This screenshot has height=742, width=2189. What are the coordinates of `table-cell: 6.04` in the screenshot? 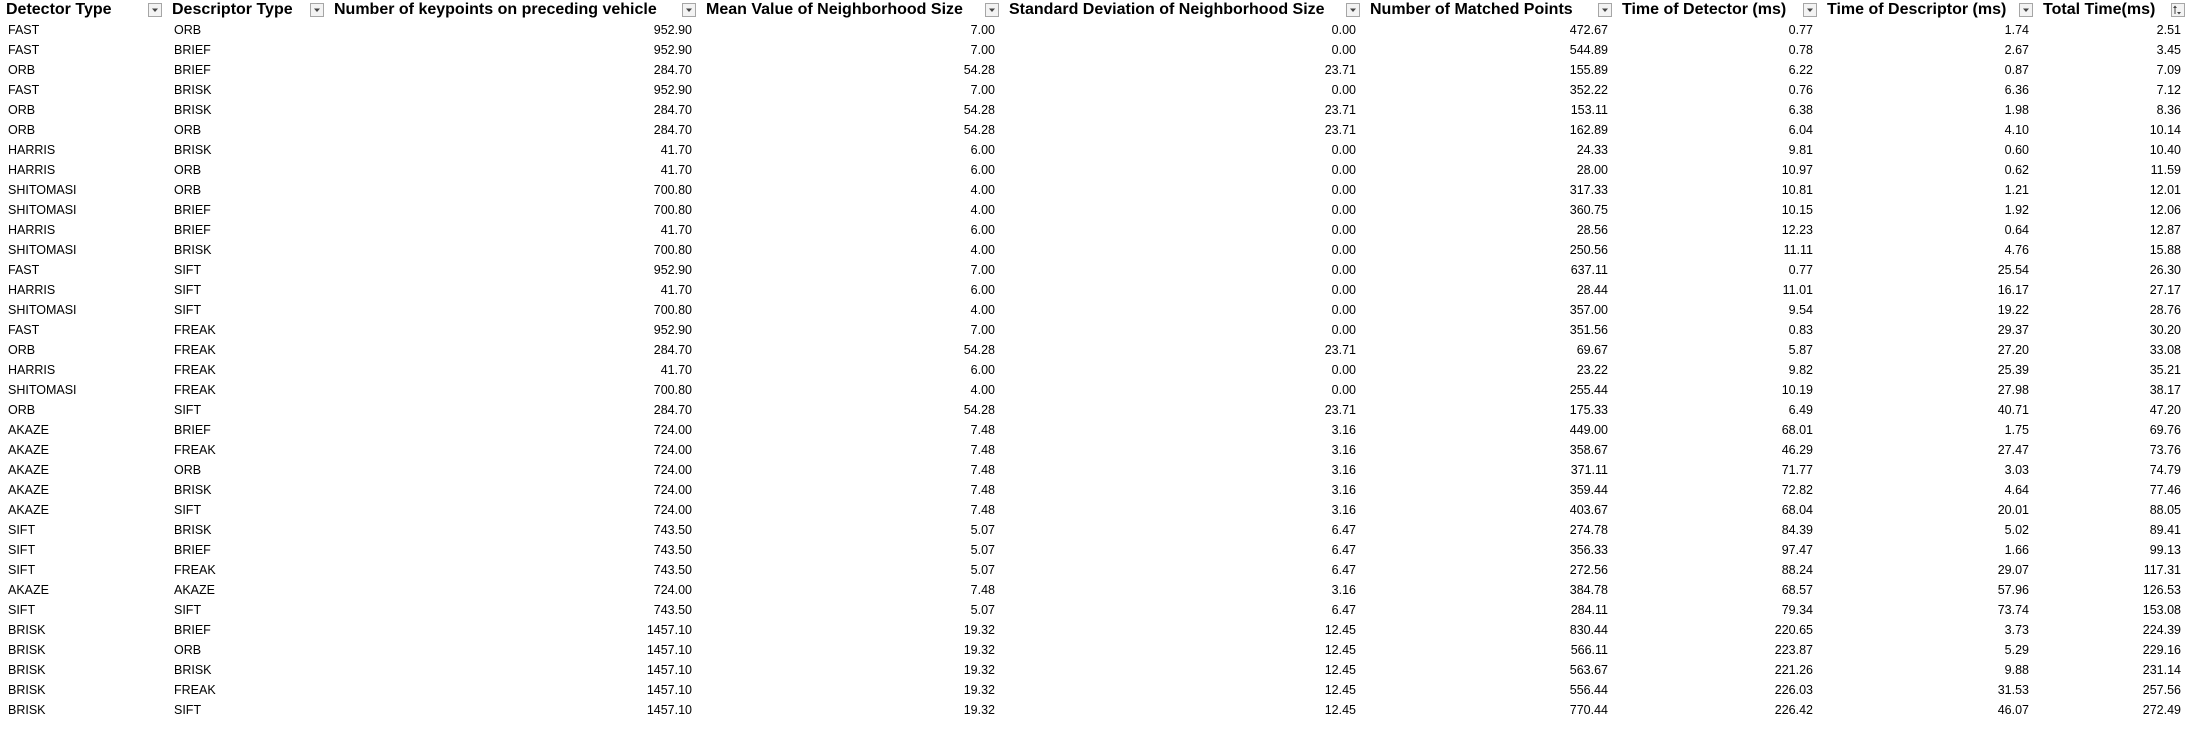 It's located at (1800, 130).